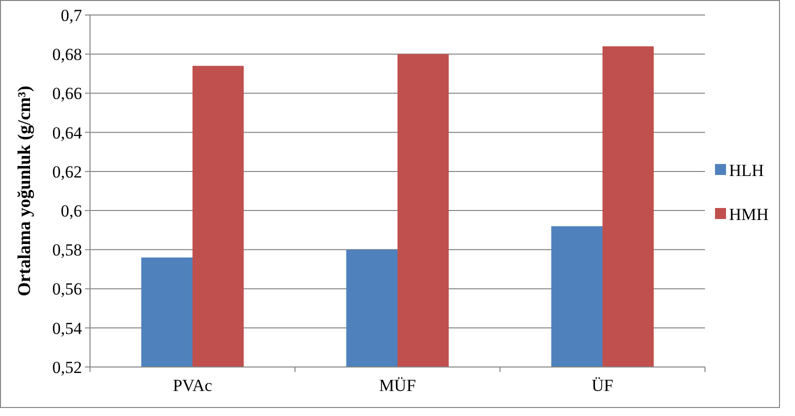 The image size is (795, 416). I want to click on y-tick-label: 0,66, so click(67, 94).